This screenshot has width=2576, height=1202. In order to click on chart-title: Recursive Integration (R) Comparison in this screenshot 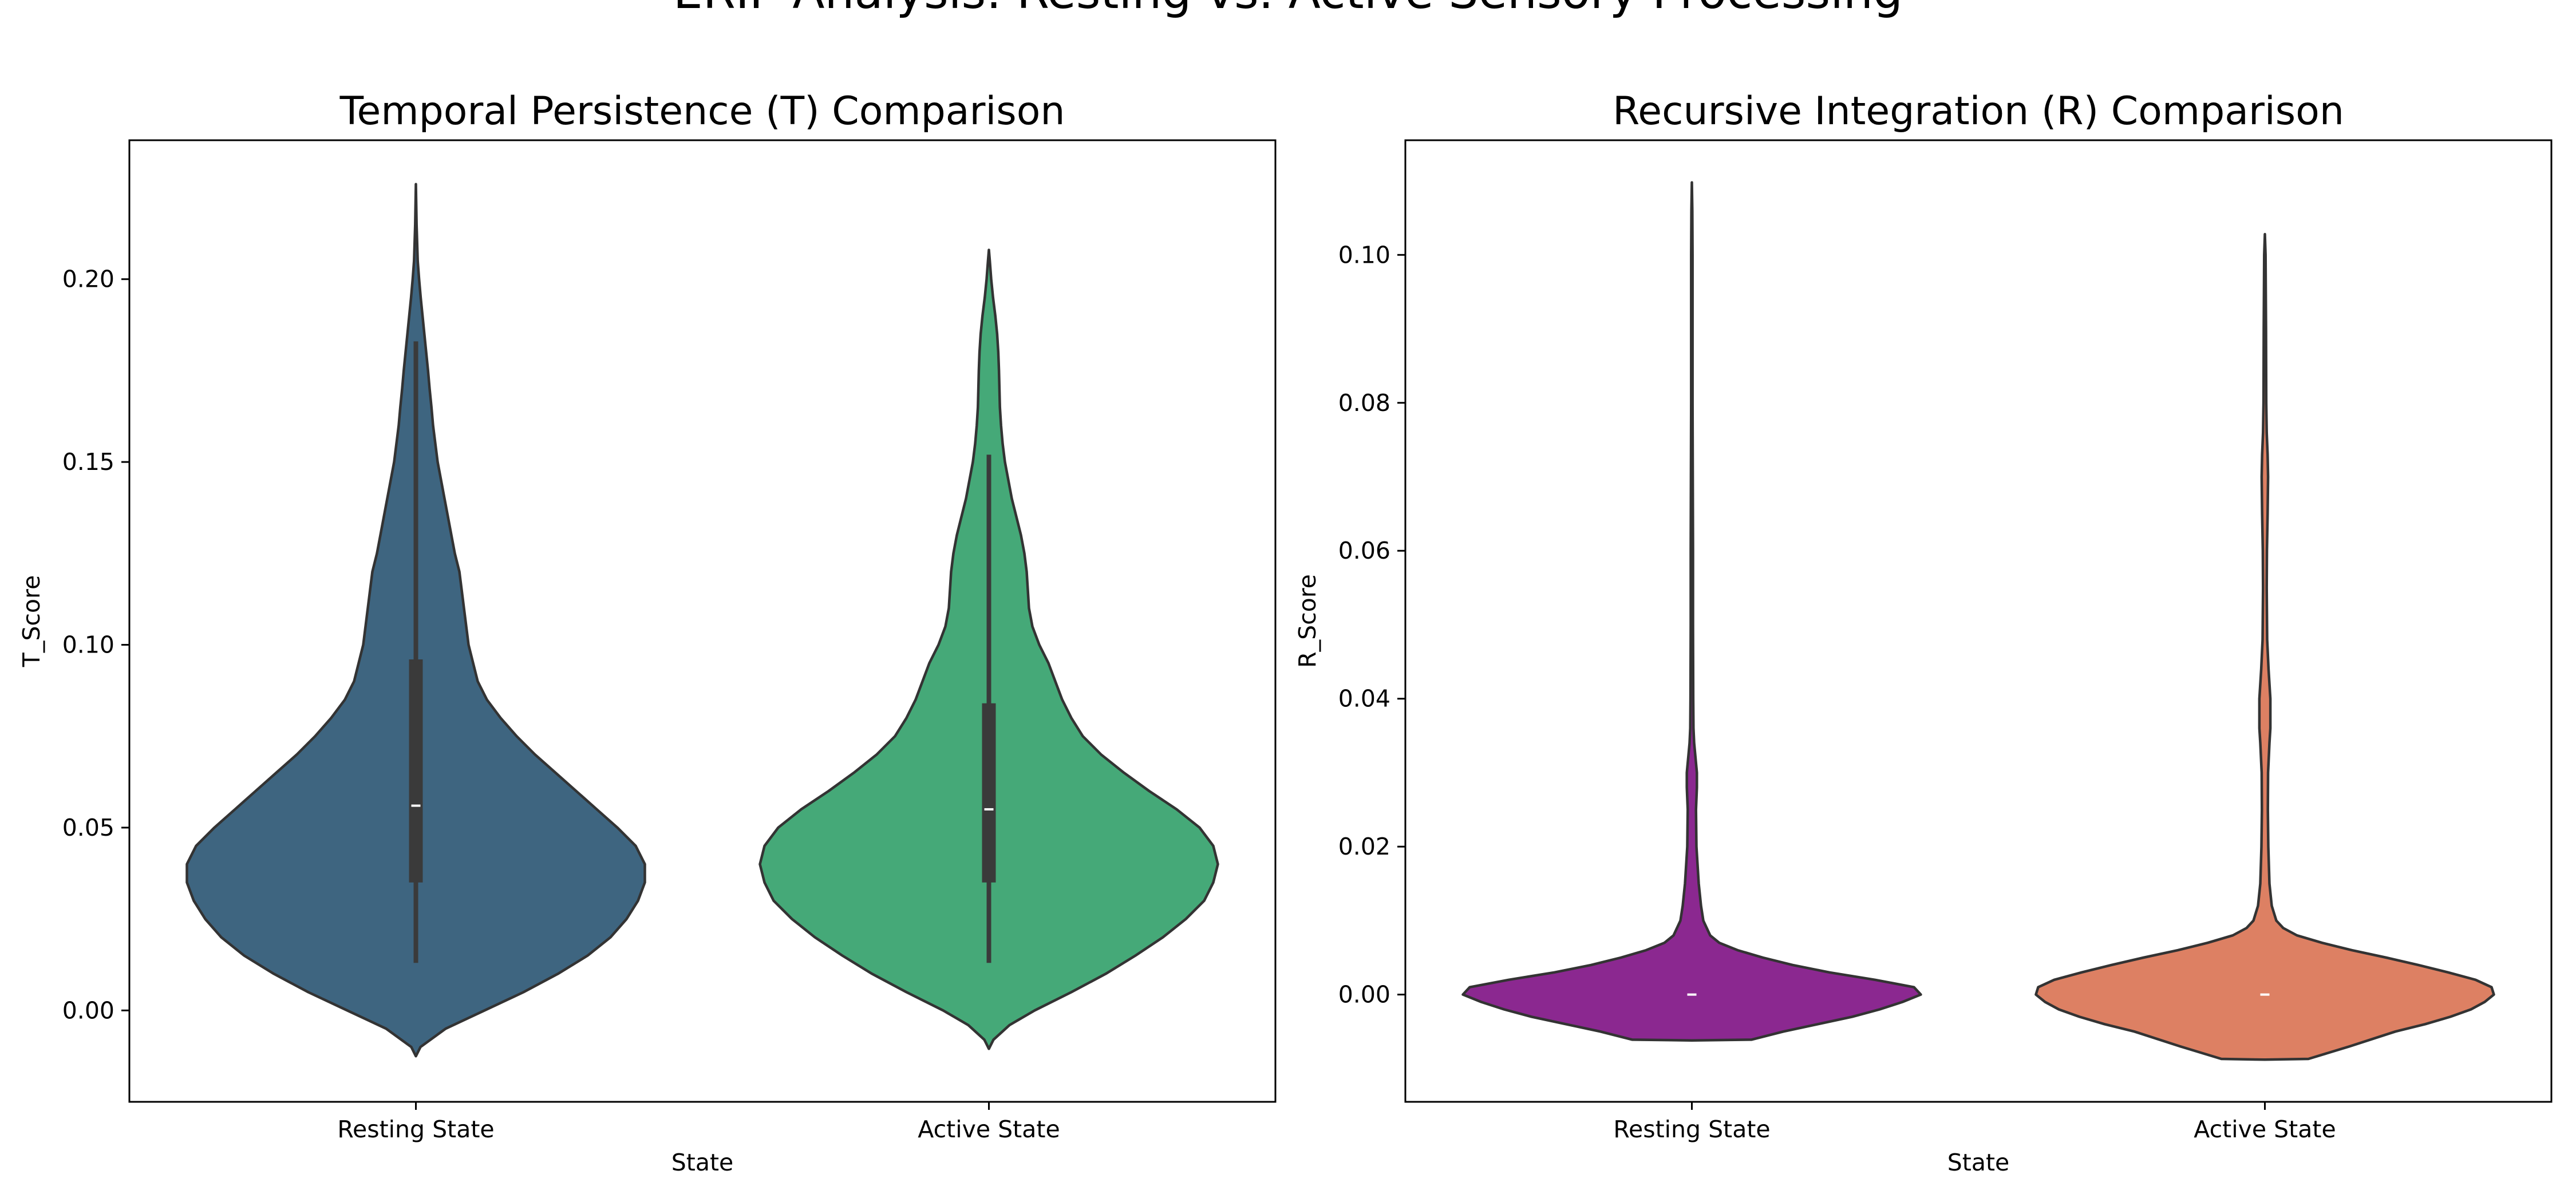, I will do `click(1978, 112)`.